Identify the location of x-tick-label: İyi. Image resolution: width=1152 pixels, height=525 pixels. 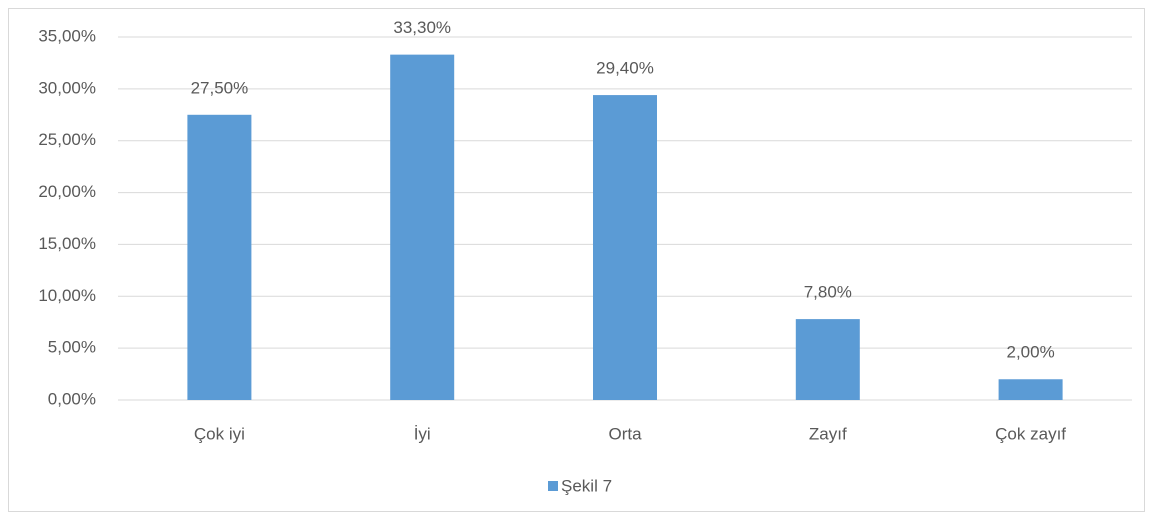
(422, 433).